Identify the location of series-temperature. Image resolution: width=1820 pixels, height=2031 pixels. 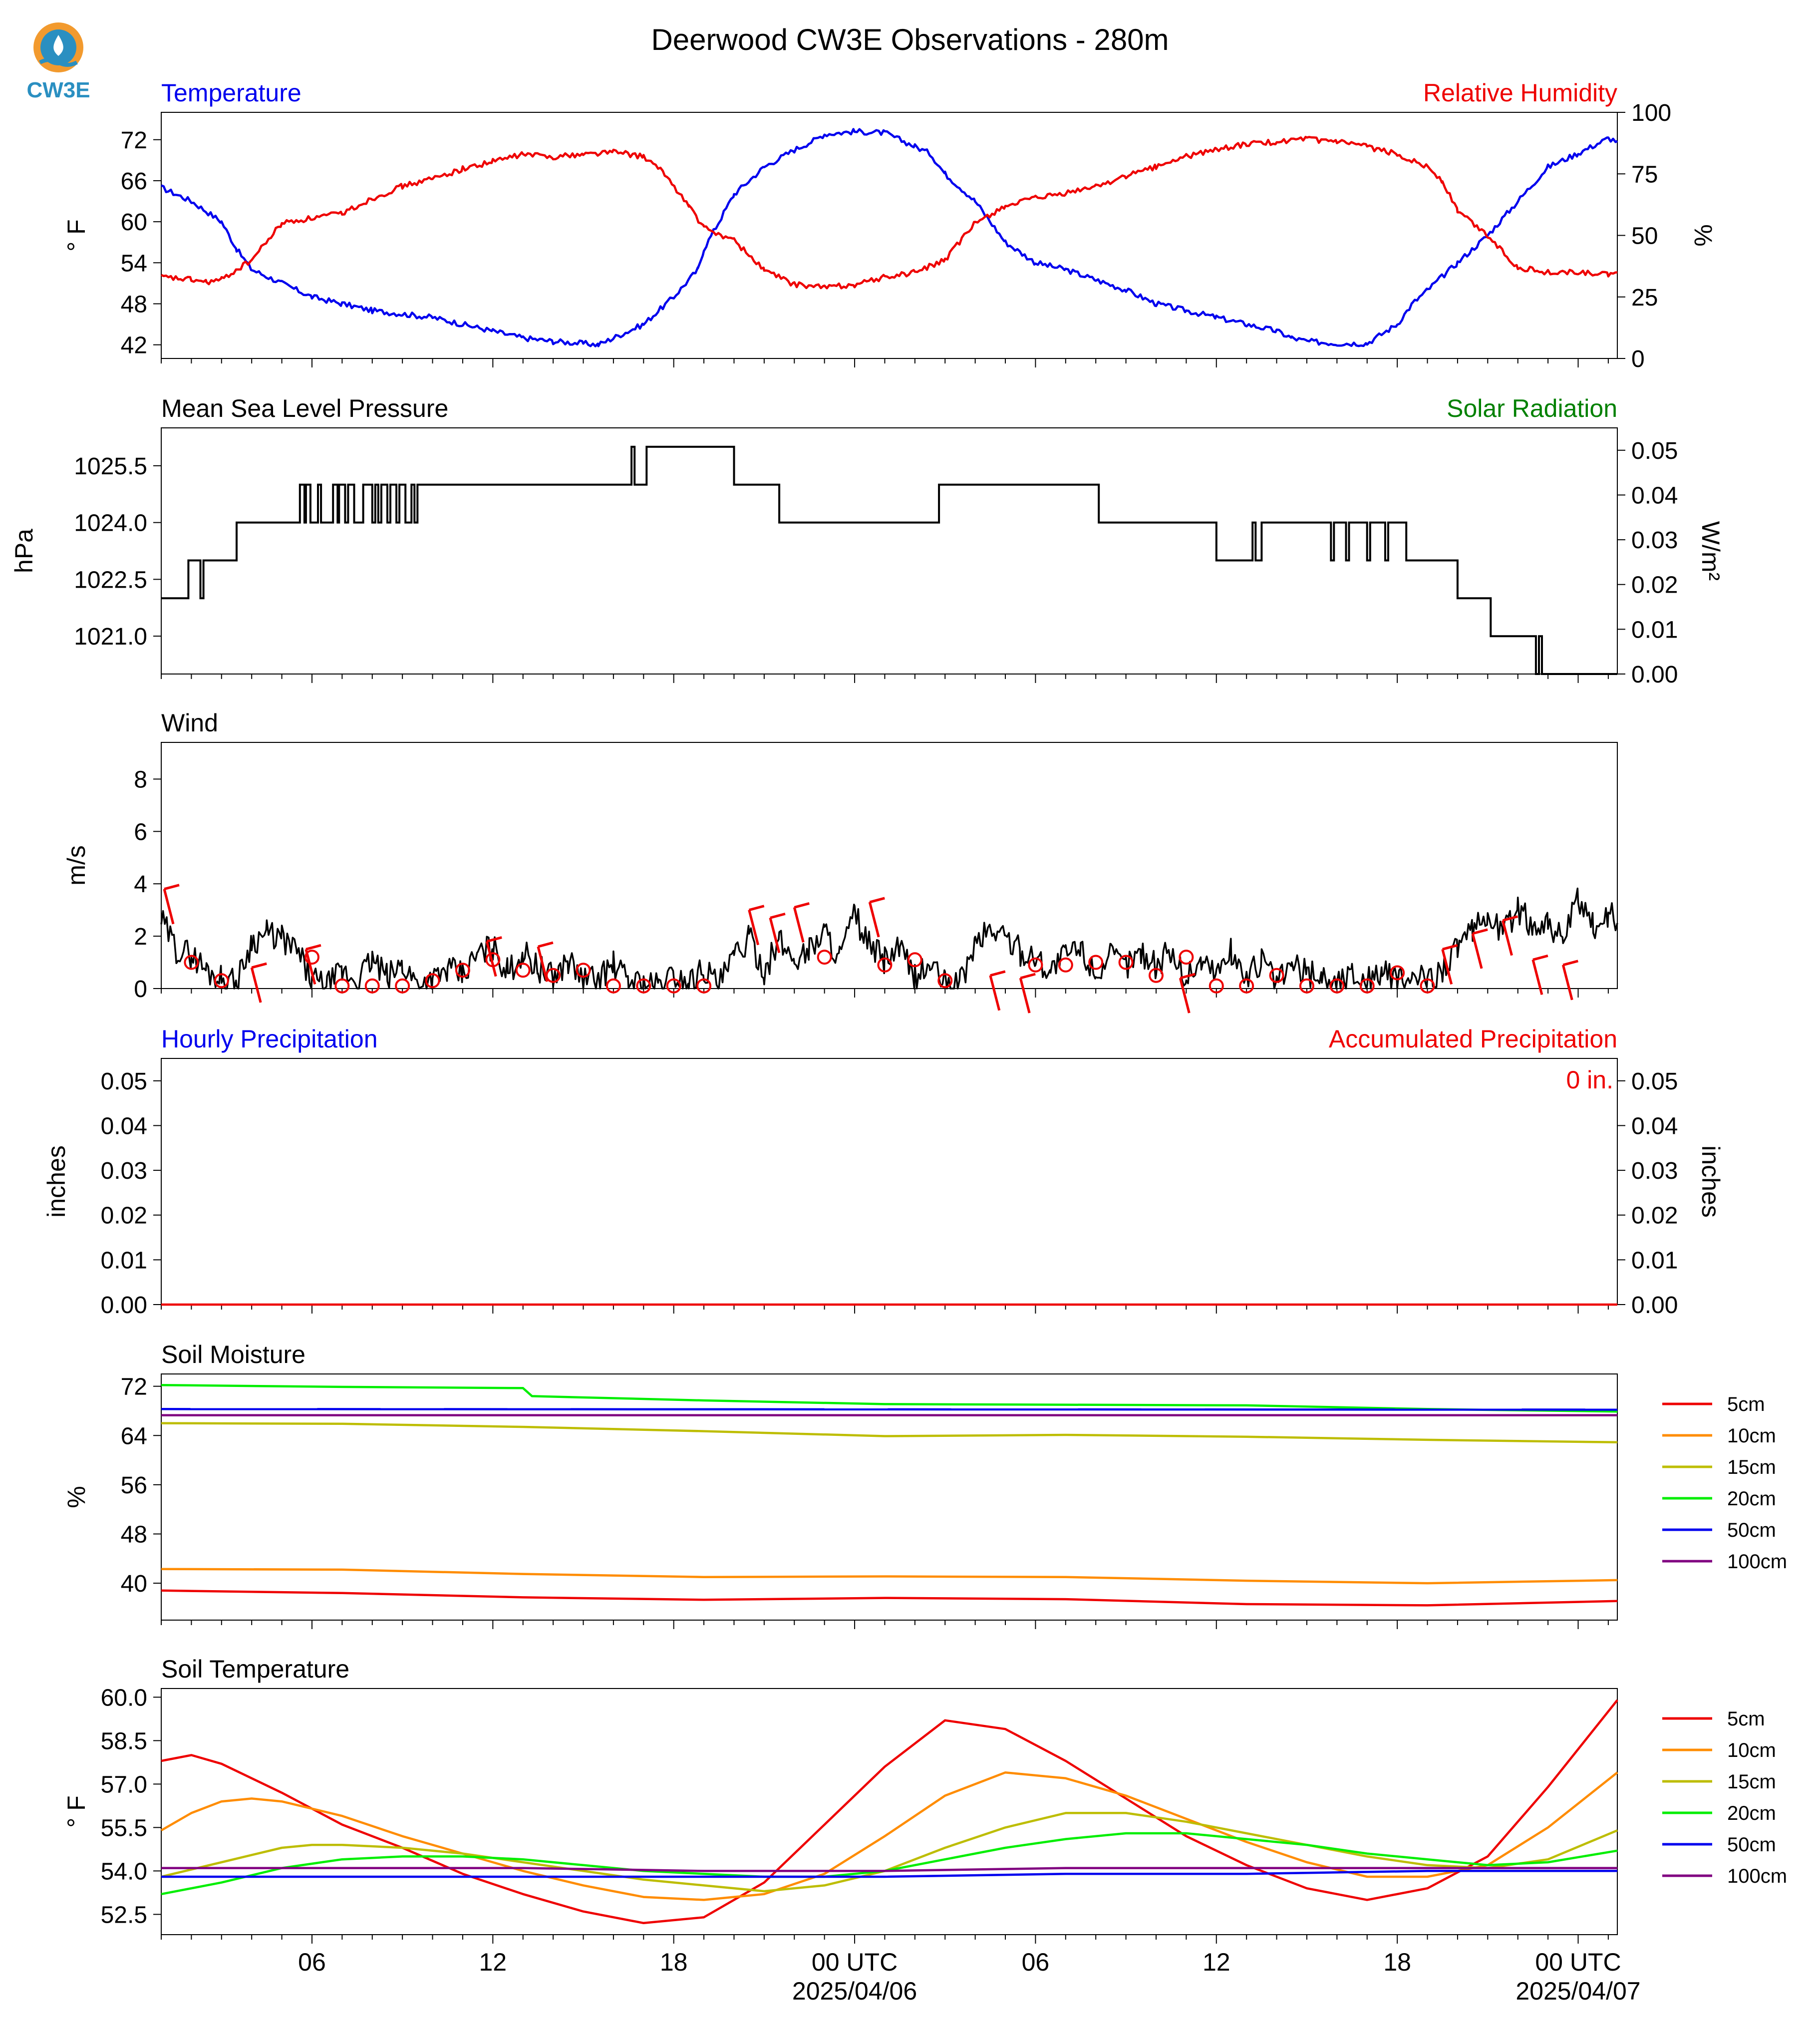
(889, 238).